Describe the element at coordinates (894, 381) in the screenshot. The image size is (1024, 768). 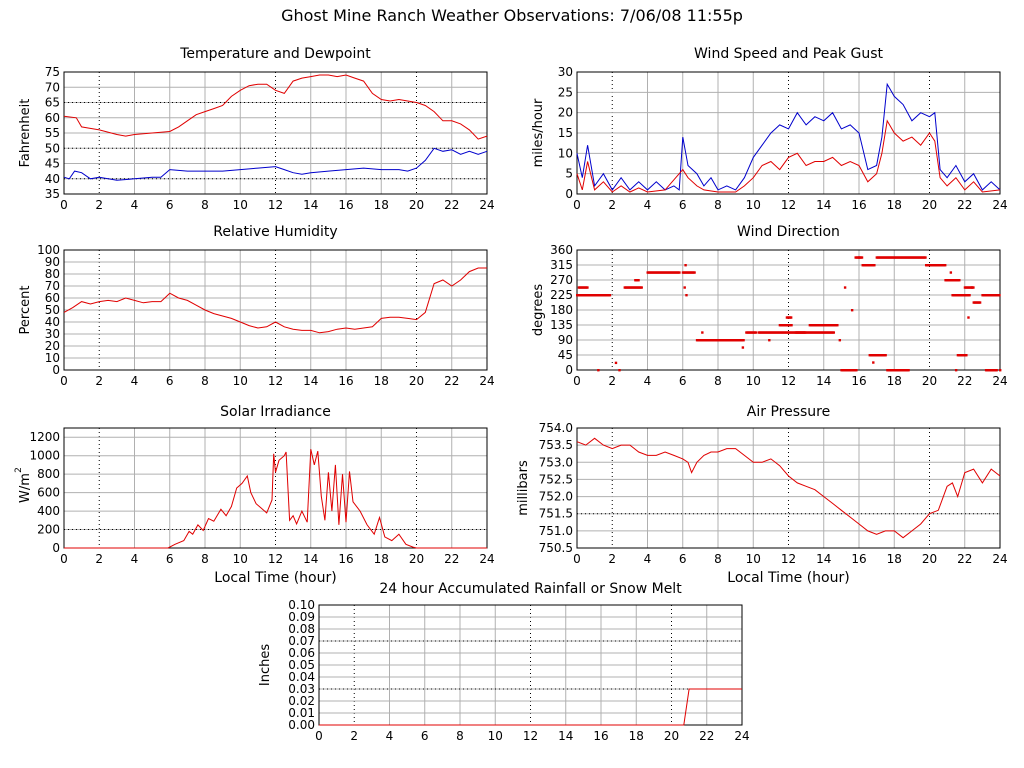
I see `wdir-x-tick-label: 18` at that location.